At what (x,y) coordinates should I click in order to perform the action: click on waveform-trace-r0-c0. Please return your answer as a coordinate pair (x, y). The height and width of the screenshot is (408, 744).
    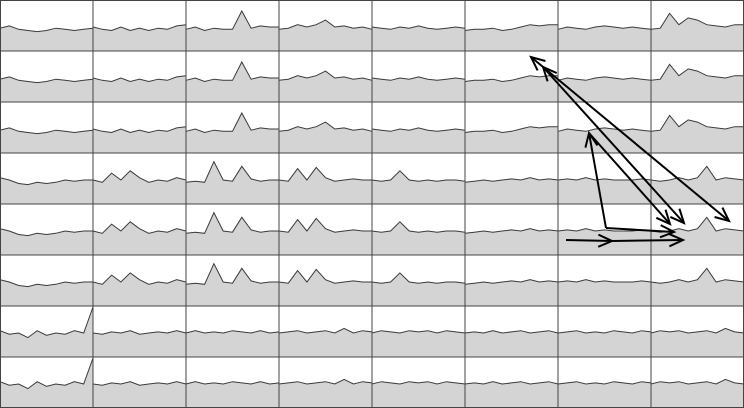
    Looking at the image, I should click on (47, 29).